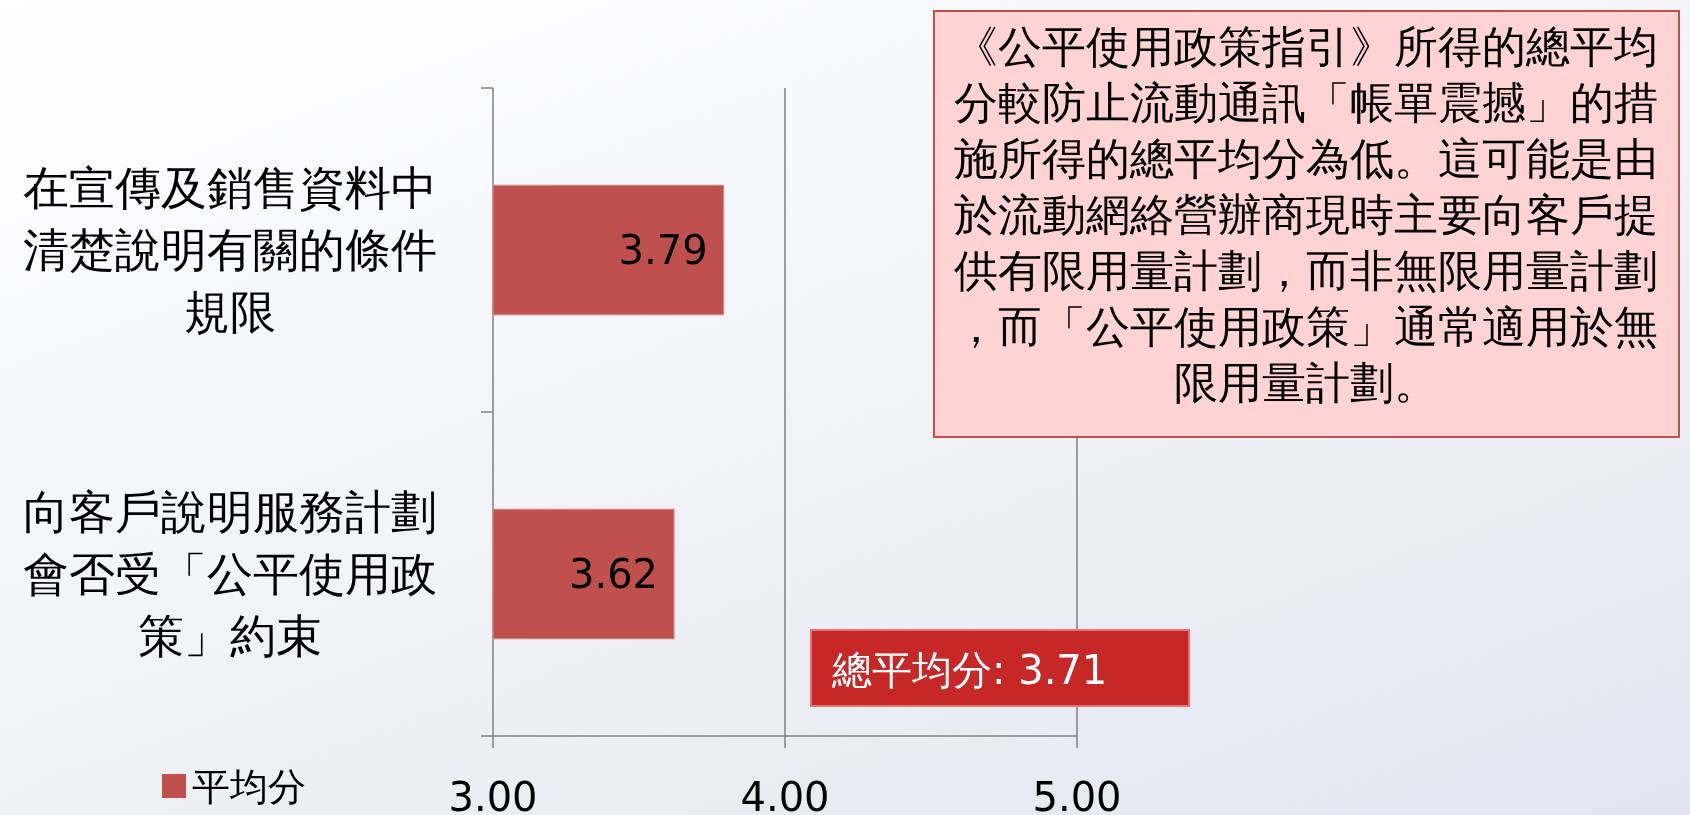 This screenshot has width=1690, height=815. What do you see at coordinates (493, 794) in the screenshot?
I see `x-tick-label: 3.00` at bounding box center [493, 794].